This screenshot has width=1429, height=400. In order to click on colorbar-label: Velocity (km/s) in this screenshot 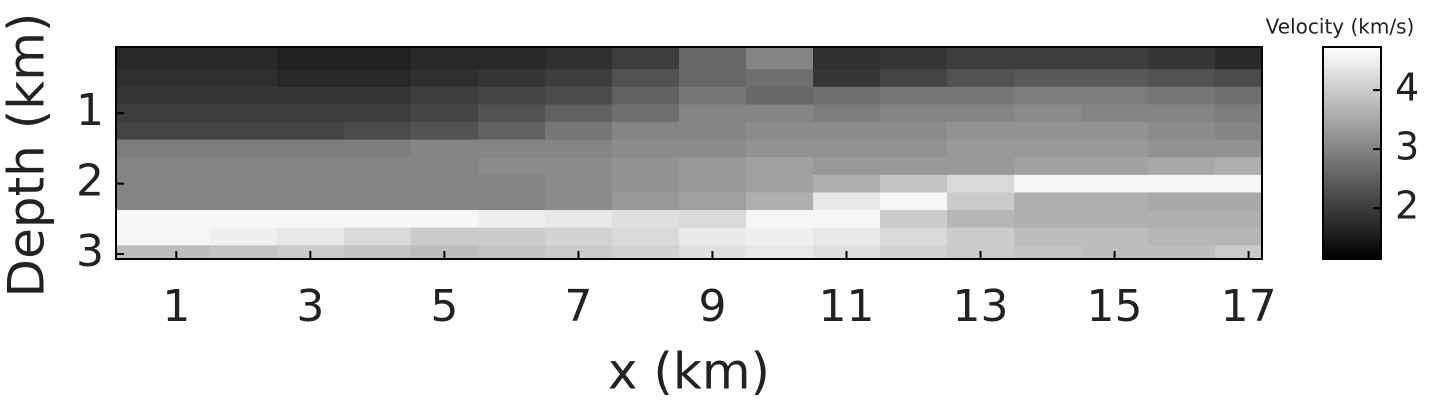, I will do `click(1340, 27)`.